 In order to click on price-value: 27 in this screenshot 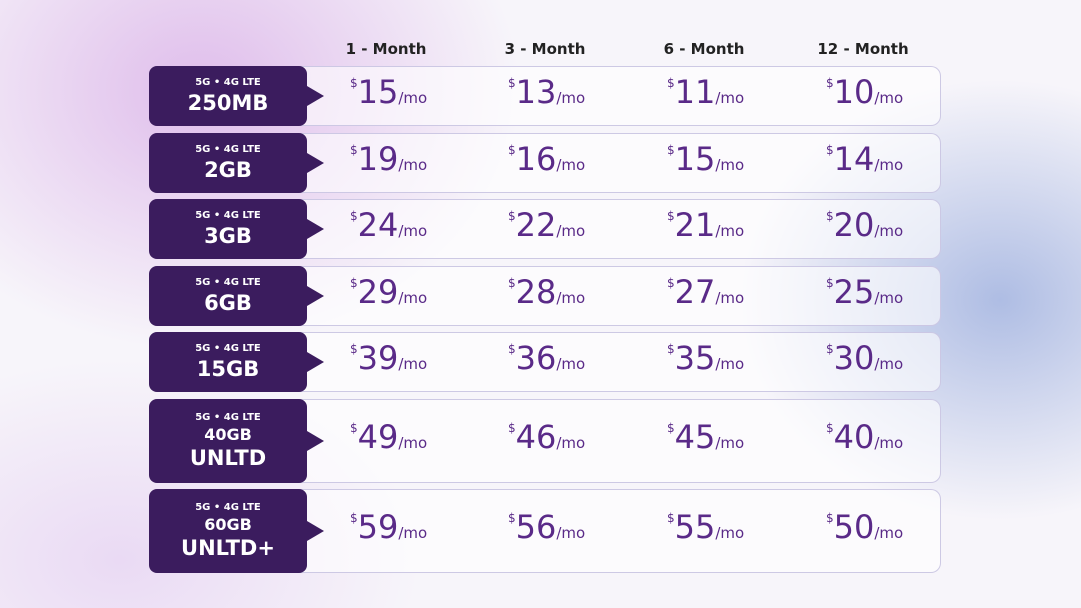, I will do `click(695, 291)`.